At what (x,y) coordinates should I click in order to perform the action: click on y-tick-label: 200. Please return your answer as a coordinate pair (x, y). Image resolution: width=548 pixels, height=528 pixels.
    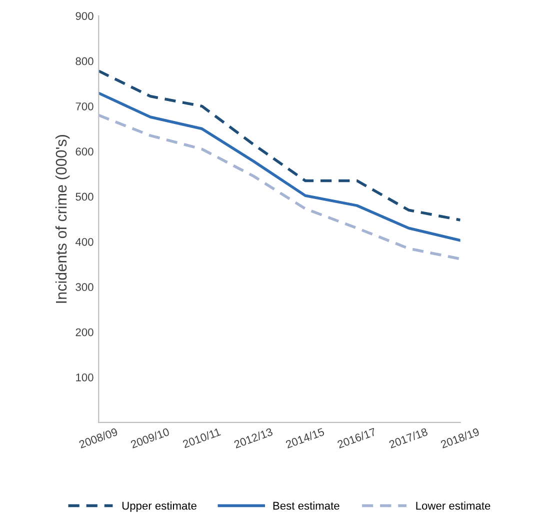
    Looking at the image, I should click on (85, 332).